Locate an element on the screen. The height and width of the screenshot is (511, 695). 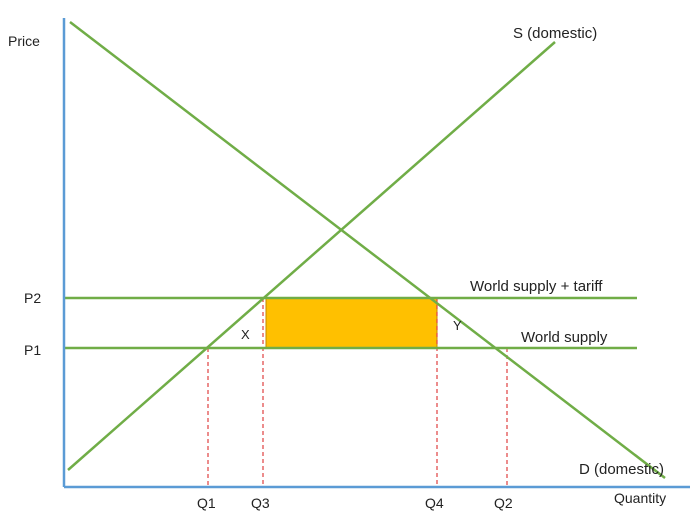
area-y-label: Y is located at coordinates (457, 325).